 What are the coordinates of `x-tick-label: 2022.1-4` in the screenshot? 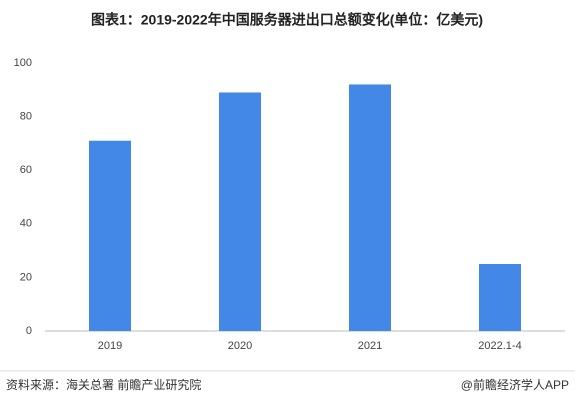 It's located at (499, 346).